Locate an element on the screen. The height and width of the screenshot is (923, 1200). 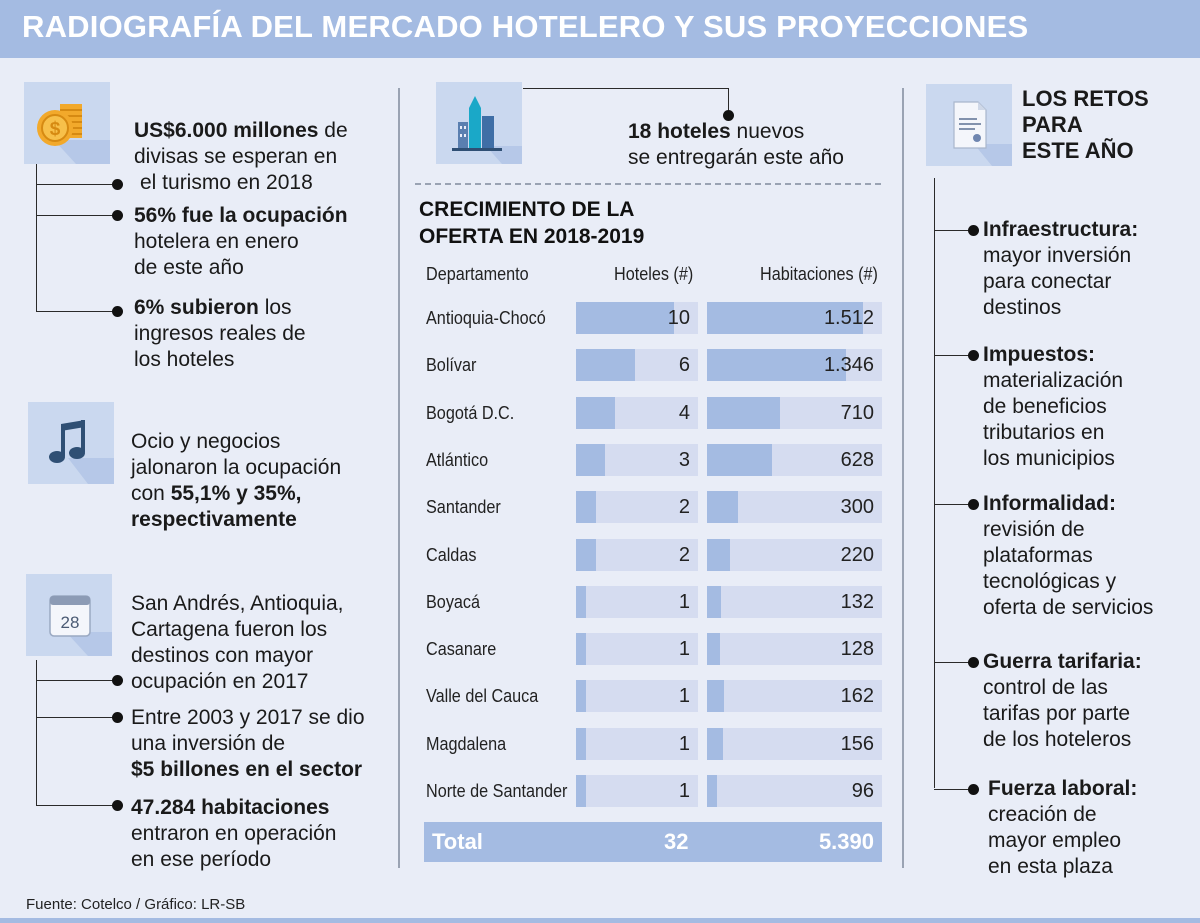
total-rooms: 5.390 is located at coordinates (846, 841).